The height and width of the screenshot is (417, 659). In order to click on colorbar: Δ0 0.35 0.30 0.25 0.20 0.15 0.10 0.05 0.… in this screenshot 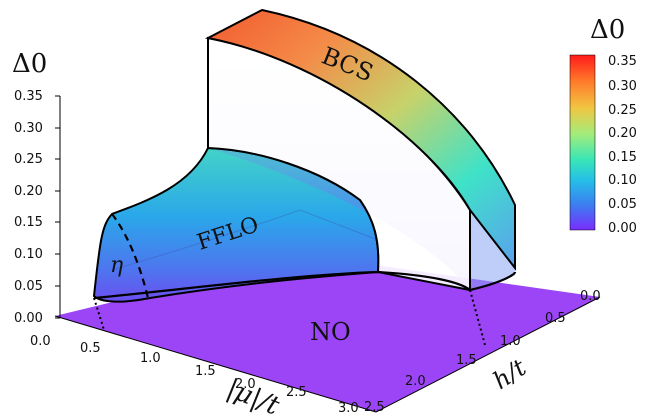, I will do `click(603, 125)`.